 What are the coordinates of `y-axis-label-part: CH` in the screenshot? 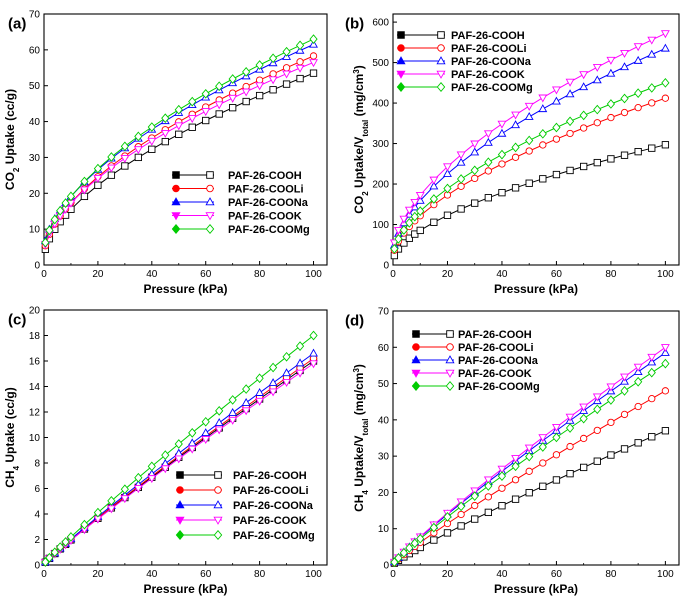 It's located at (10, 478).